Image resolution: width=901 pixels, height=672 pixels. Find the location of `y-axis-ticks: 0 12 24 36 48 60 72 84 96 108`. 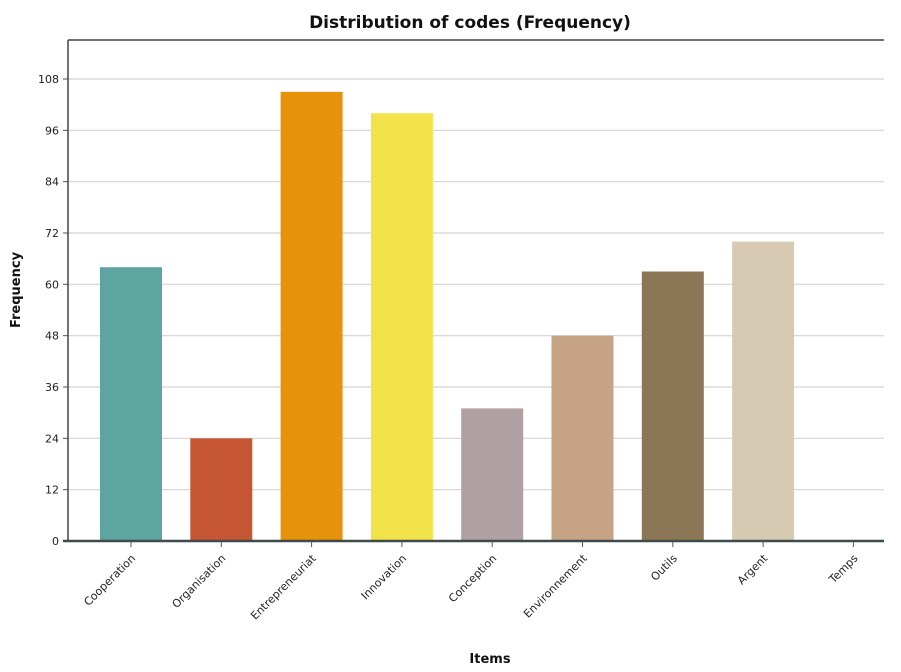

y-axis-ticks: 0 12 24 36 48 60 72 84 96 108 is located at coordinates (53, 310).